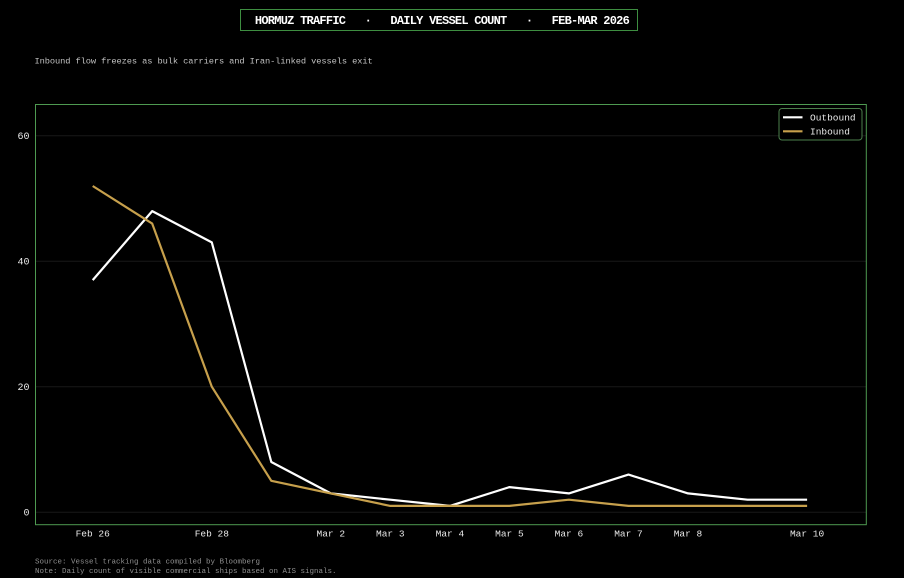 This screenshot has height=578, width=904. What do you see at coordinates (807, 534) in the screenshot?
I see `svg-text: Mar 10` at bounding box center [807, 534].